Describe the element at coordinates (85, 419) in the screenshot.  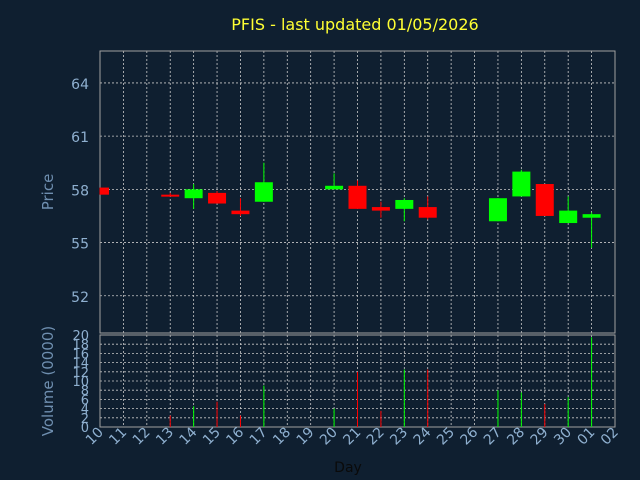
I see `volume-tick-label: 2` at that location.